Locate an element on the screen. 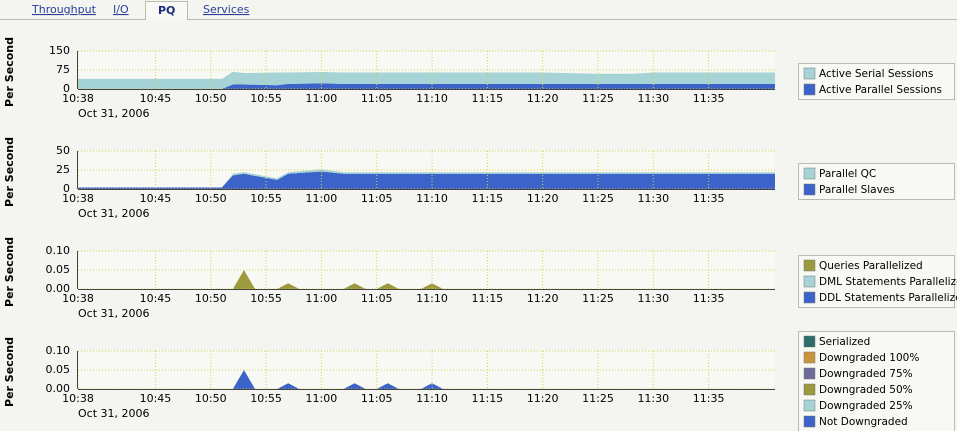 The width and height of the screenshot is (957, 431). tab-bar: Throughput I/O PQ Services is located at coordinates (478, 10).